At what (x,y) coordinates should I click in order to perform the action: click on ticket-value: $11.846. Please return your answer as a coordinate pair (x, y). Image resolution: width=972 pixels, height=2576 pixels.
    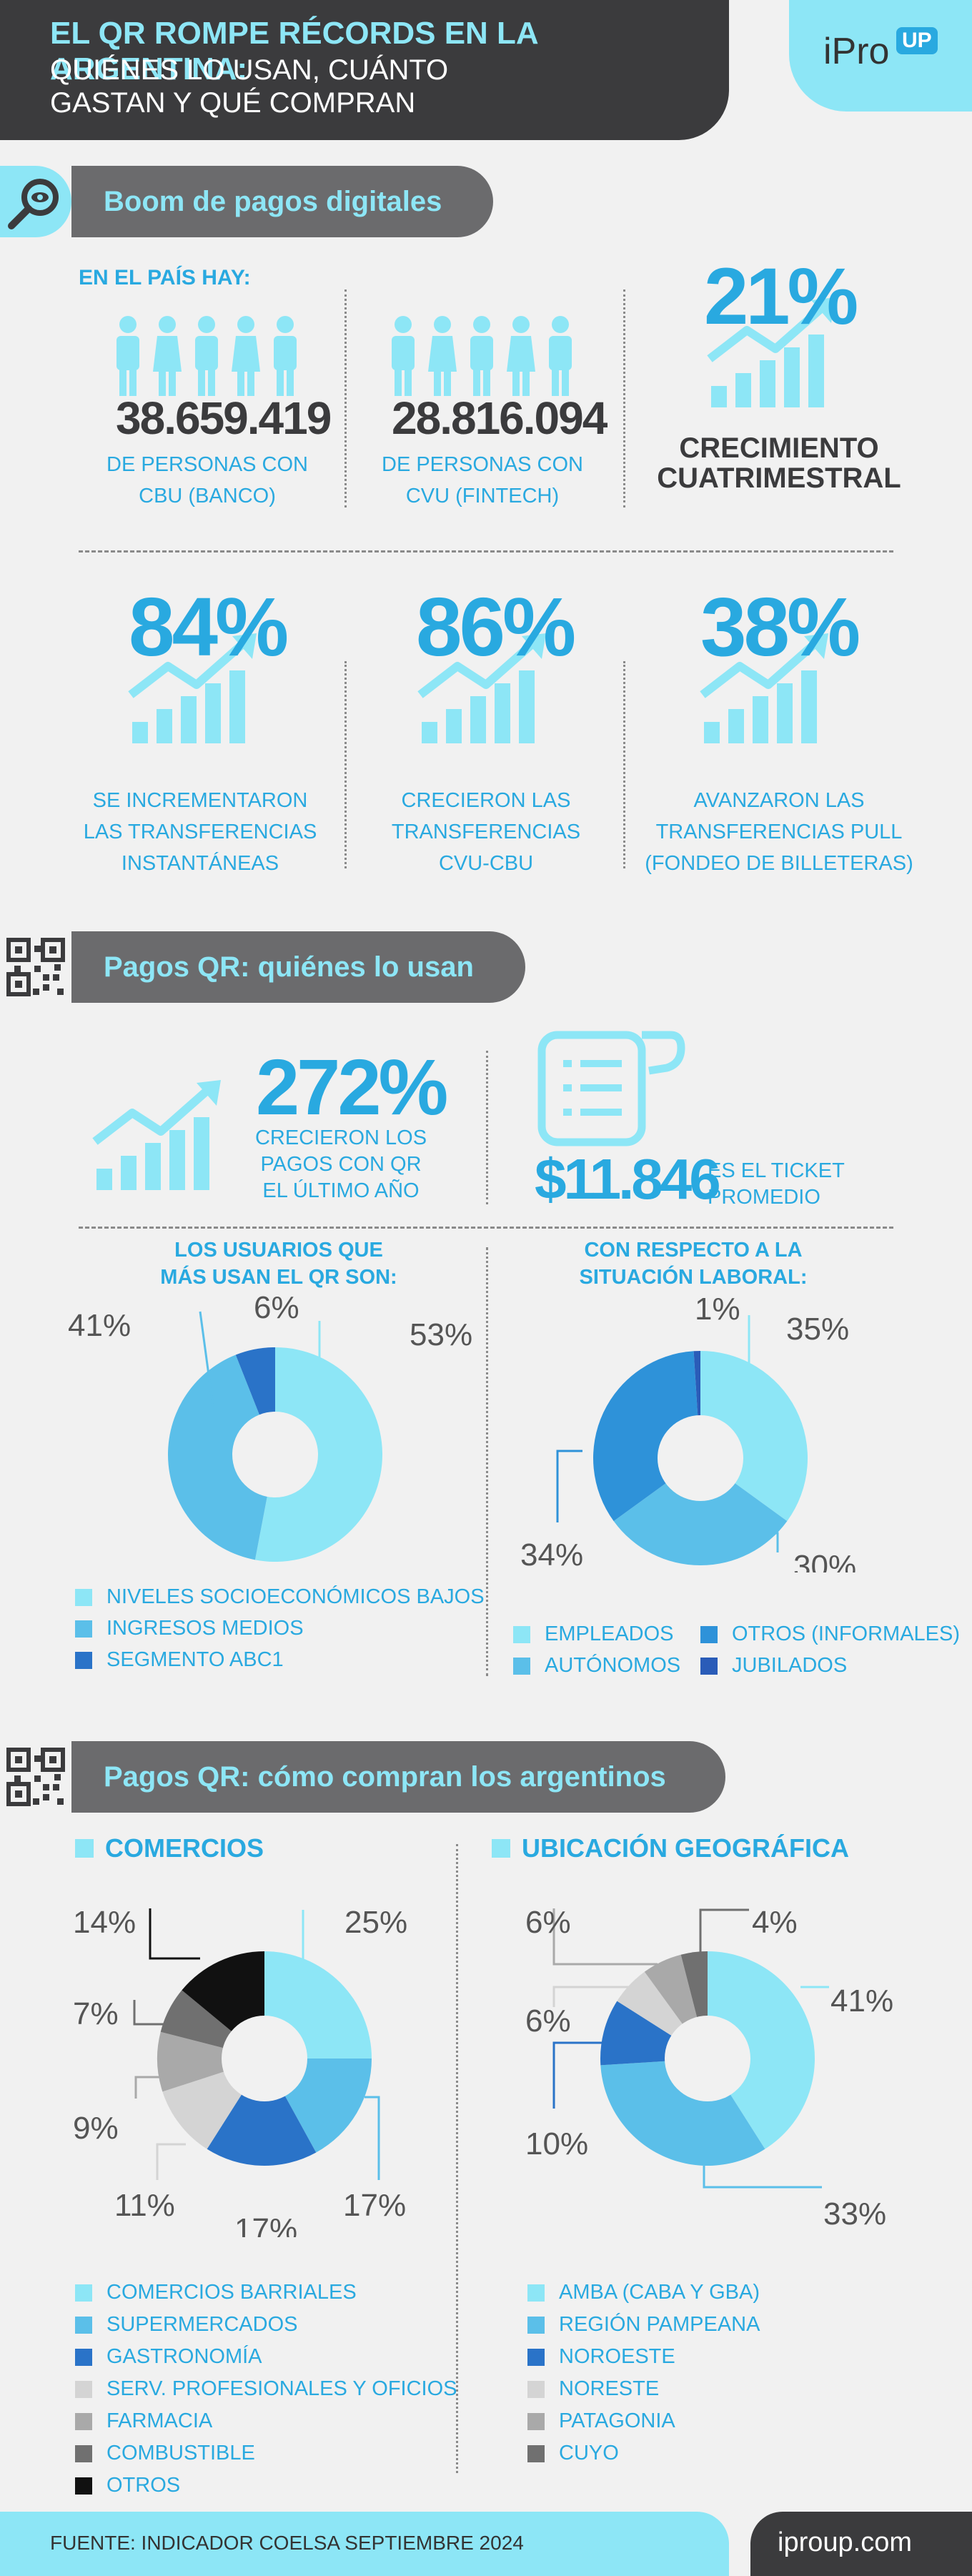
    Looking at the image, I should click on (628, 1179).